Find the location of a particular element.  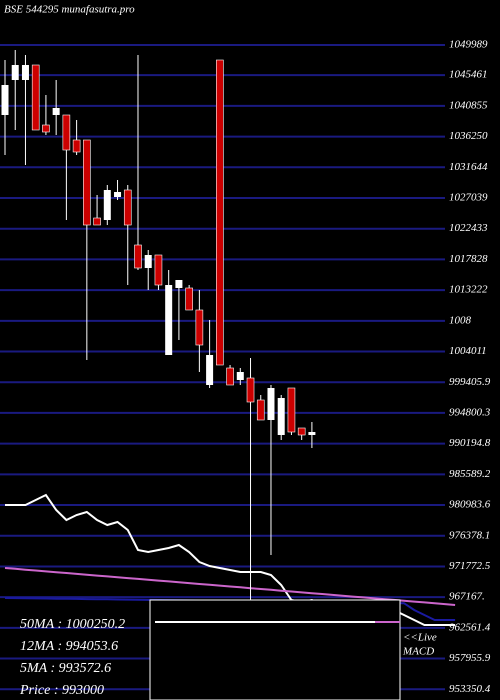

y-tick-label: 1045461 is located at coordinates (468, 75).